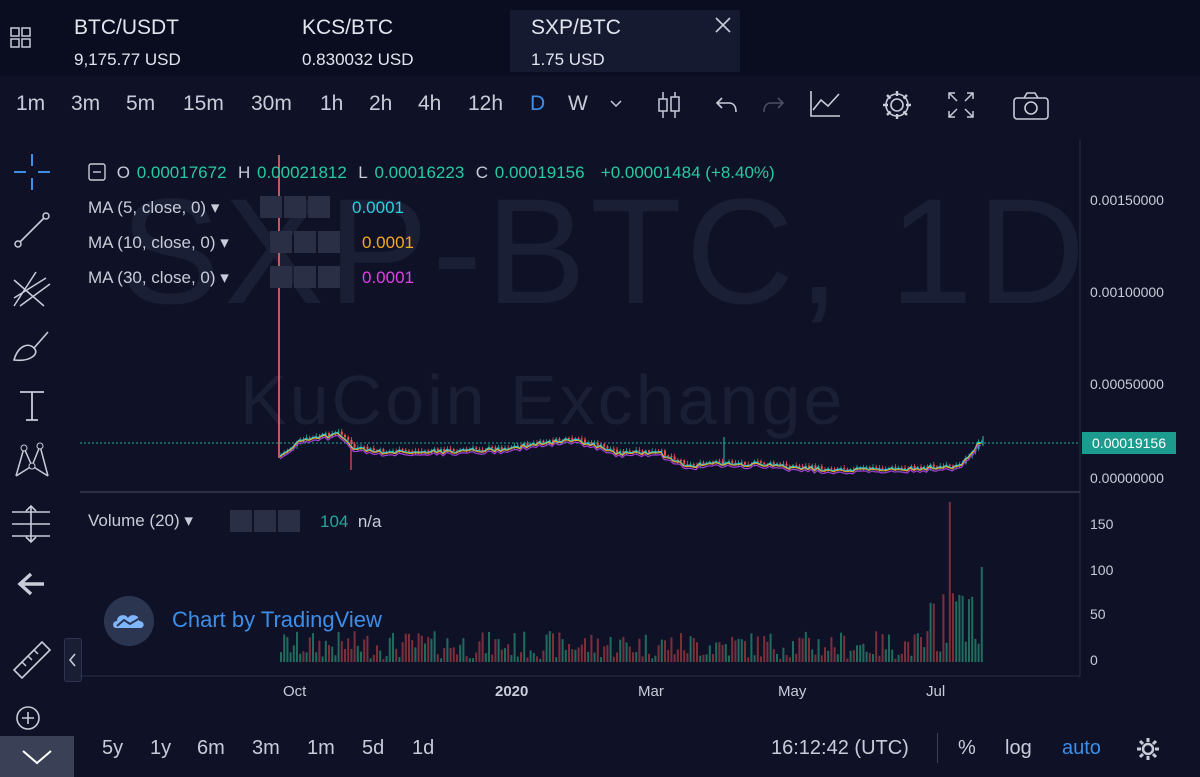  What do you see at coordinates (1018, 748) in the screenshot?
I see `log-toggle: log` at bounding box center [1018, 748].